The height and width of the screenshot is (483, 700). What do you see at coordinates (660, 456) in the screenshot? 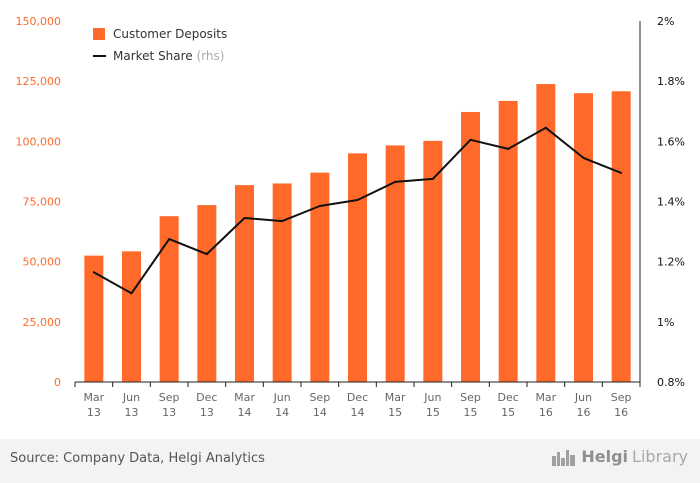
I see `brand-name-light: Library` at bounding box center [660, 456].